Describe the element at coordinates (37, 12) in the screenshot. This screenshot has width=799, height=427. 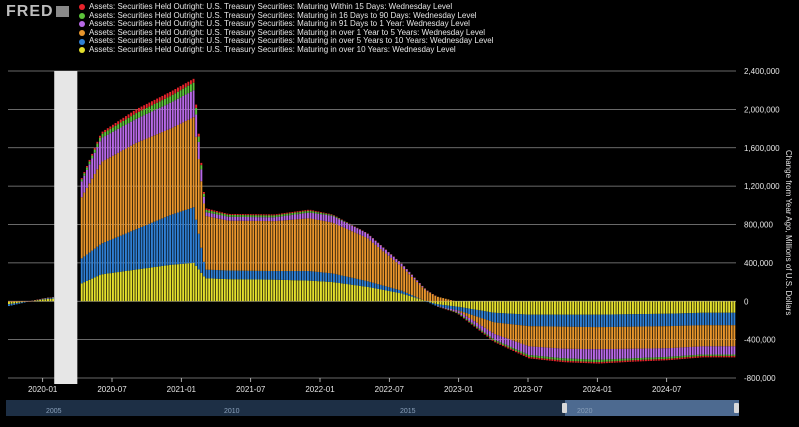
I see `fred-logo: FRED` at that location.